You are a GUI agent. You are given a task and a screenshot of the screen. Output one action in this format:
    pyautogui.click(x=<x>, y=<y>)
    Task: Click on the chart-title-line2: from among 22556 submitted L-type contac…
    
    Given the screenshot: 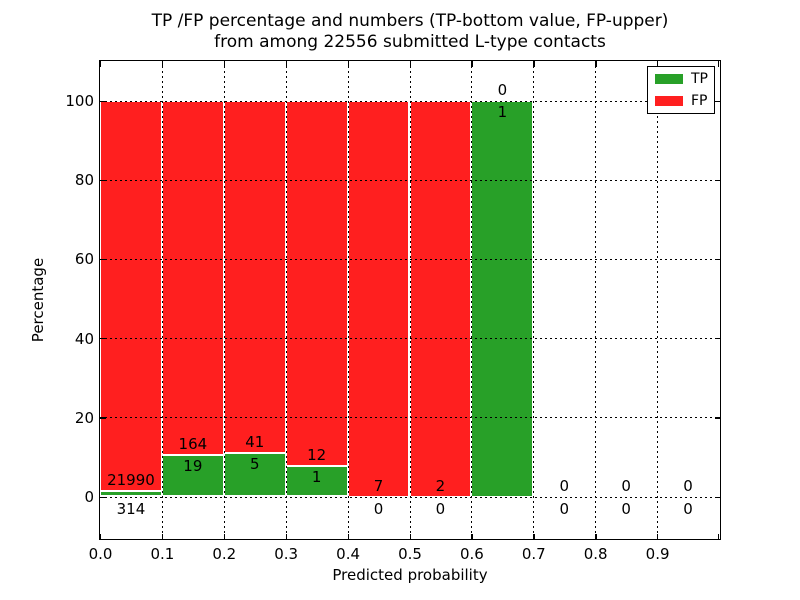 What is the action you would take?
    pyautogui.click(x=410, y=42)
    